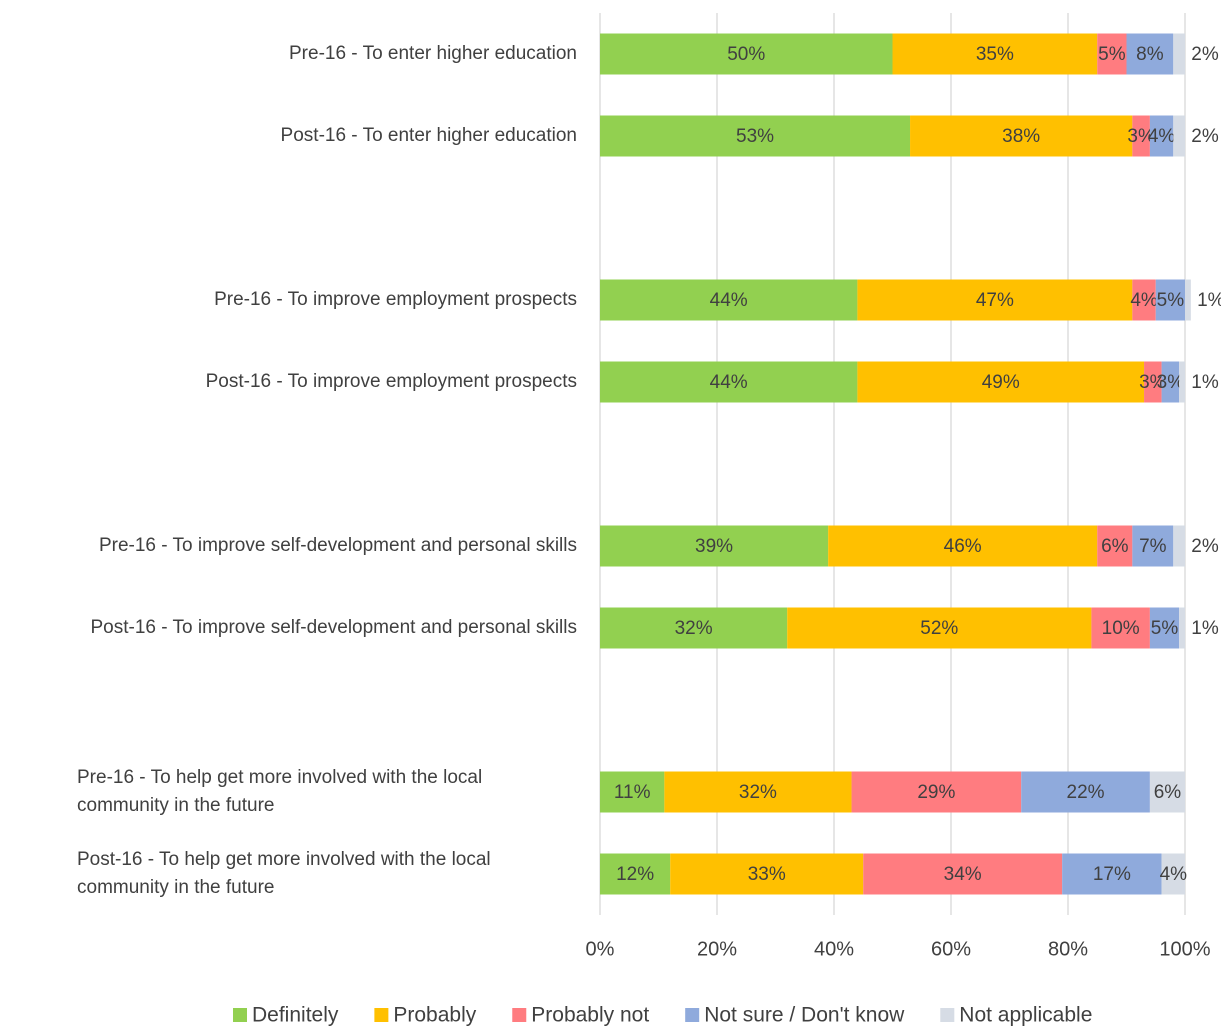 The height and width of the screenshot is (1026, 1221). What do you see at coordinates (1068, 949) in the screenshot?
I see `x-tick-label: 80%` at bounding box center [1068, 949].